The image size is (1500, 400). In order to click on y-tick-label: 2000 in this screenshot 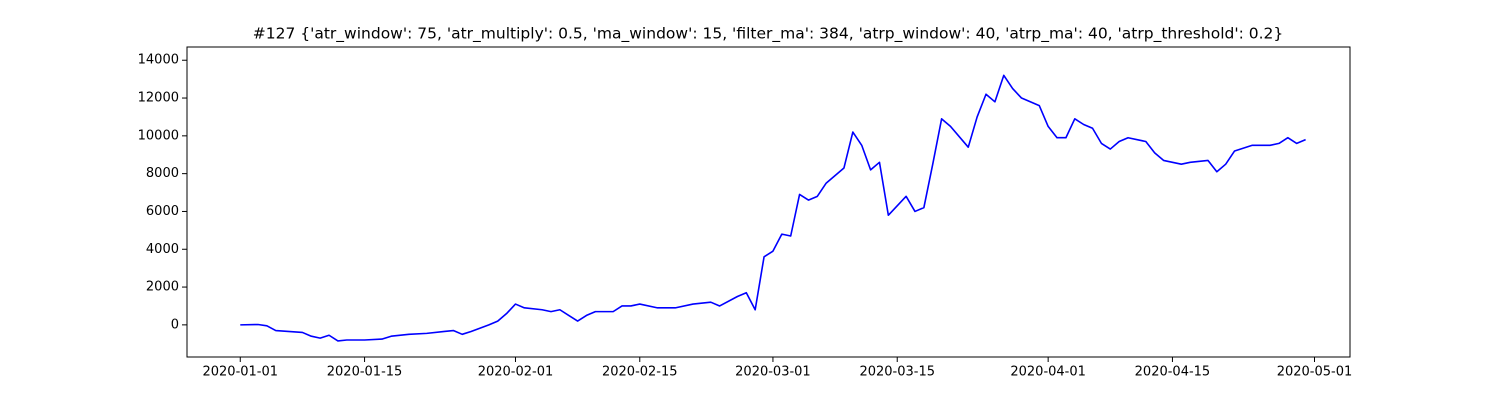, I will do `click(162, 287)`.